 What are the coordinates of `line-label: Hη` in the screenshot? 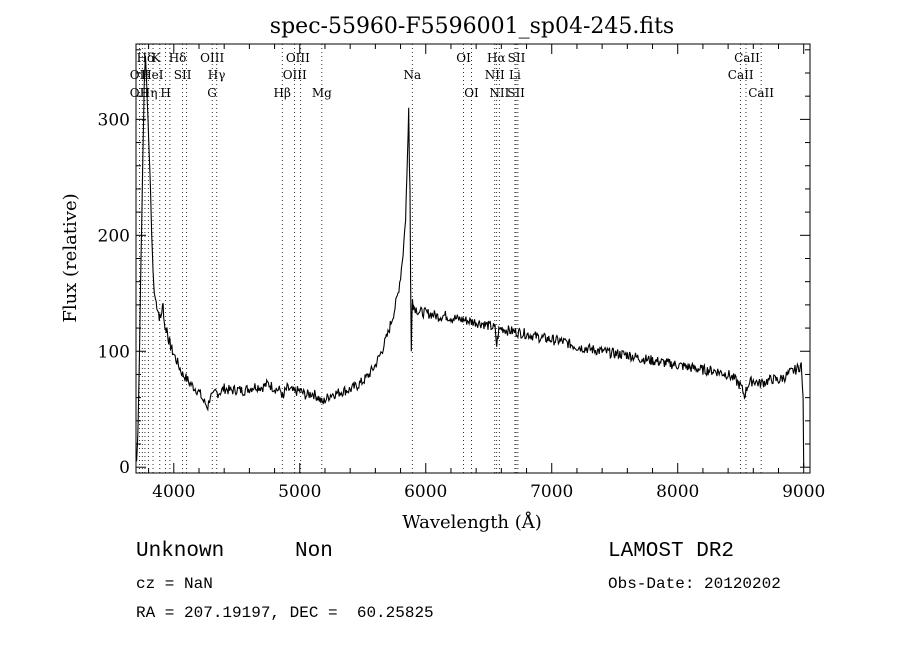 It's located at (149, 93).